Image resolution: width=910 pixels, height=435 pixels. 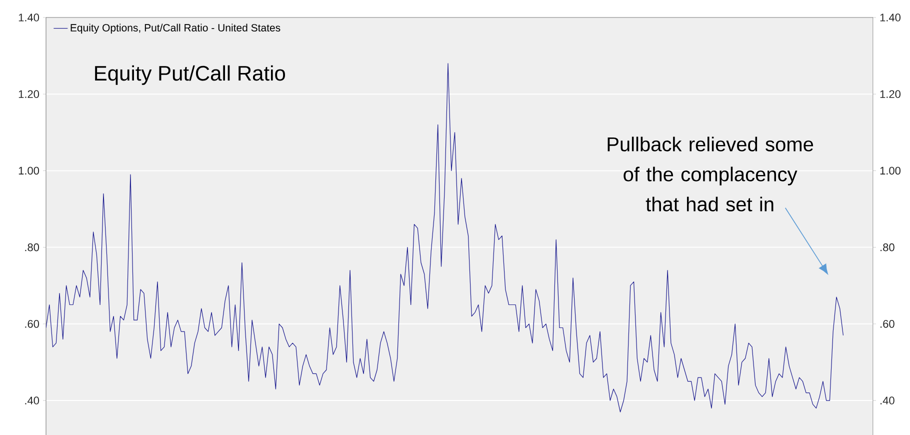 I want to click on y2-tick-label: 1.00, so click(x=890, y=170).